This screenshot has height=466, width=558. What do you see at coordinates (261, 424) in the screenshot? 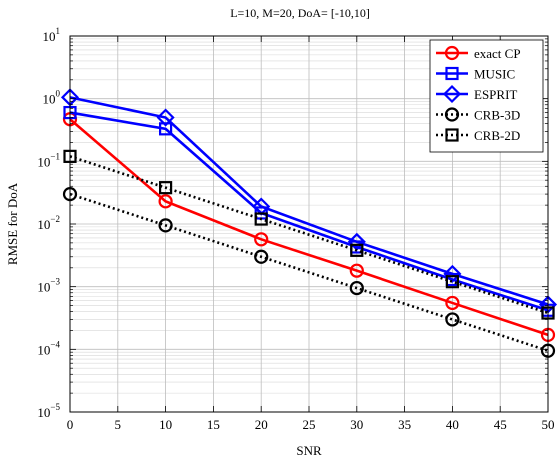
I see `x-tick-label: 20` at bounding box center [261, 424].